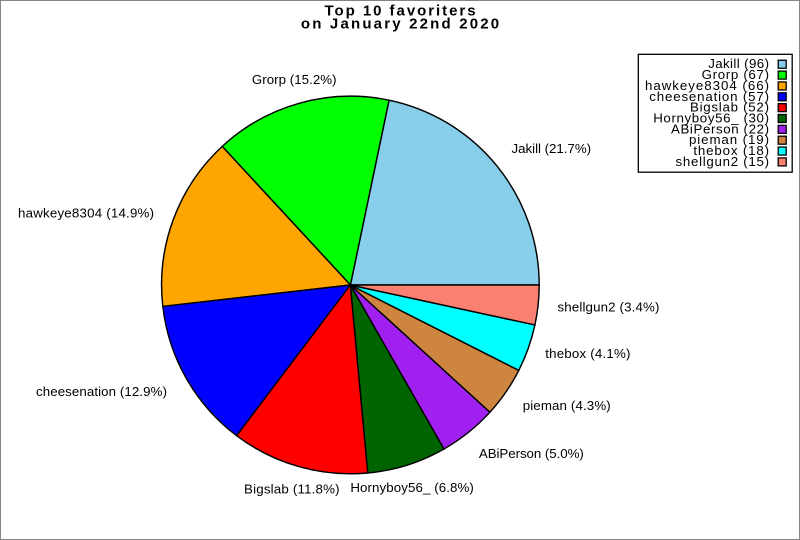 This screenshot has height=540, width=800. Describe the element at coordinates (567, 405) in the screenshot. I see `svg-text: pieman (4.3%)` at that location.